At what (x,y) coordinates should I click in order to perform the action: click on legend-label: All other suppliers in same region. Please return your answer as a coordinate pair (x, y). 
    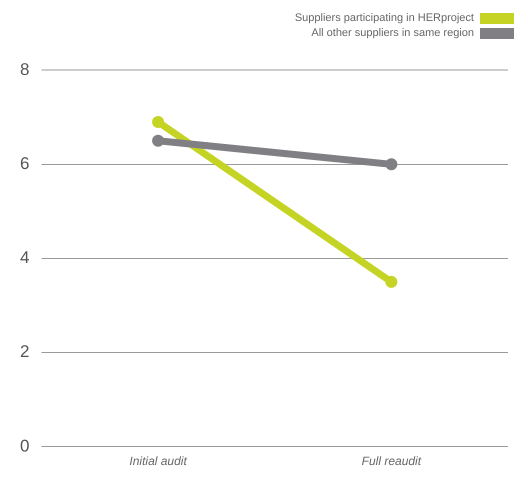
    Looking at the image, I should click on (392, 33).